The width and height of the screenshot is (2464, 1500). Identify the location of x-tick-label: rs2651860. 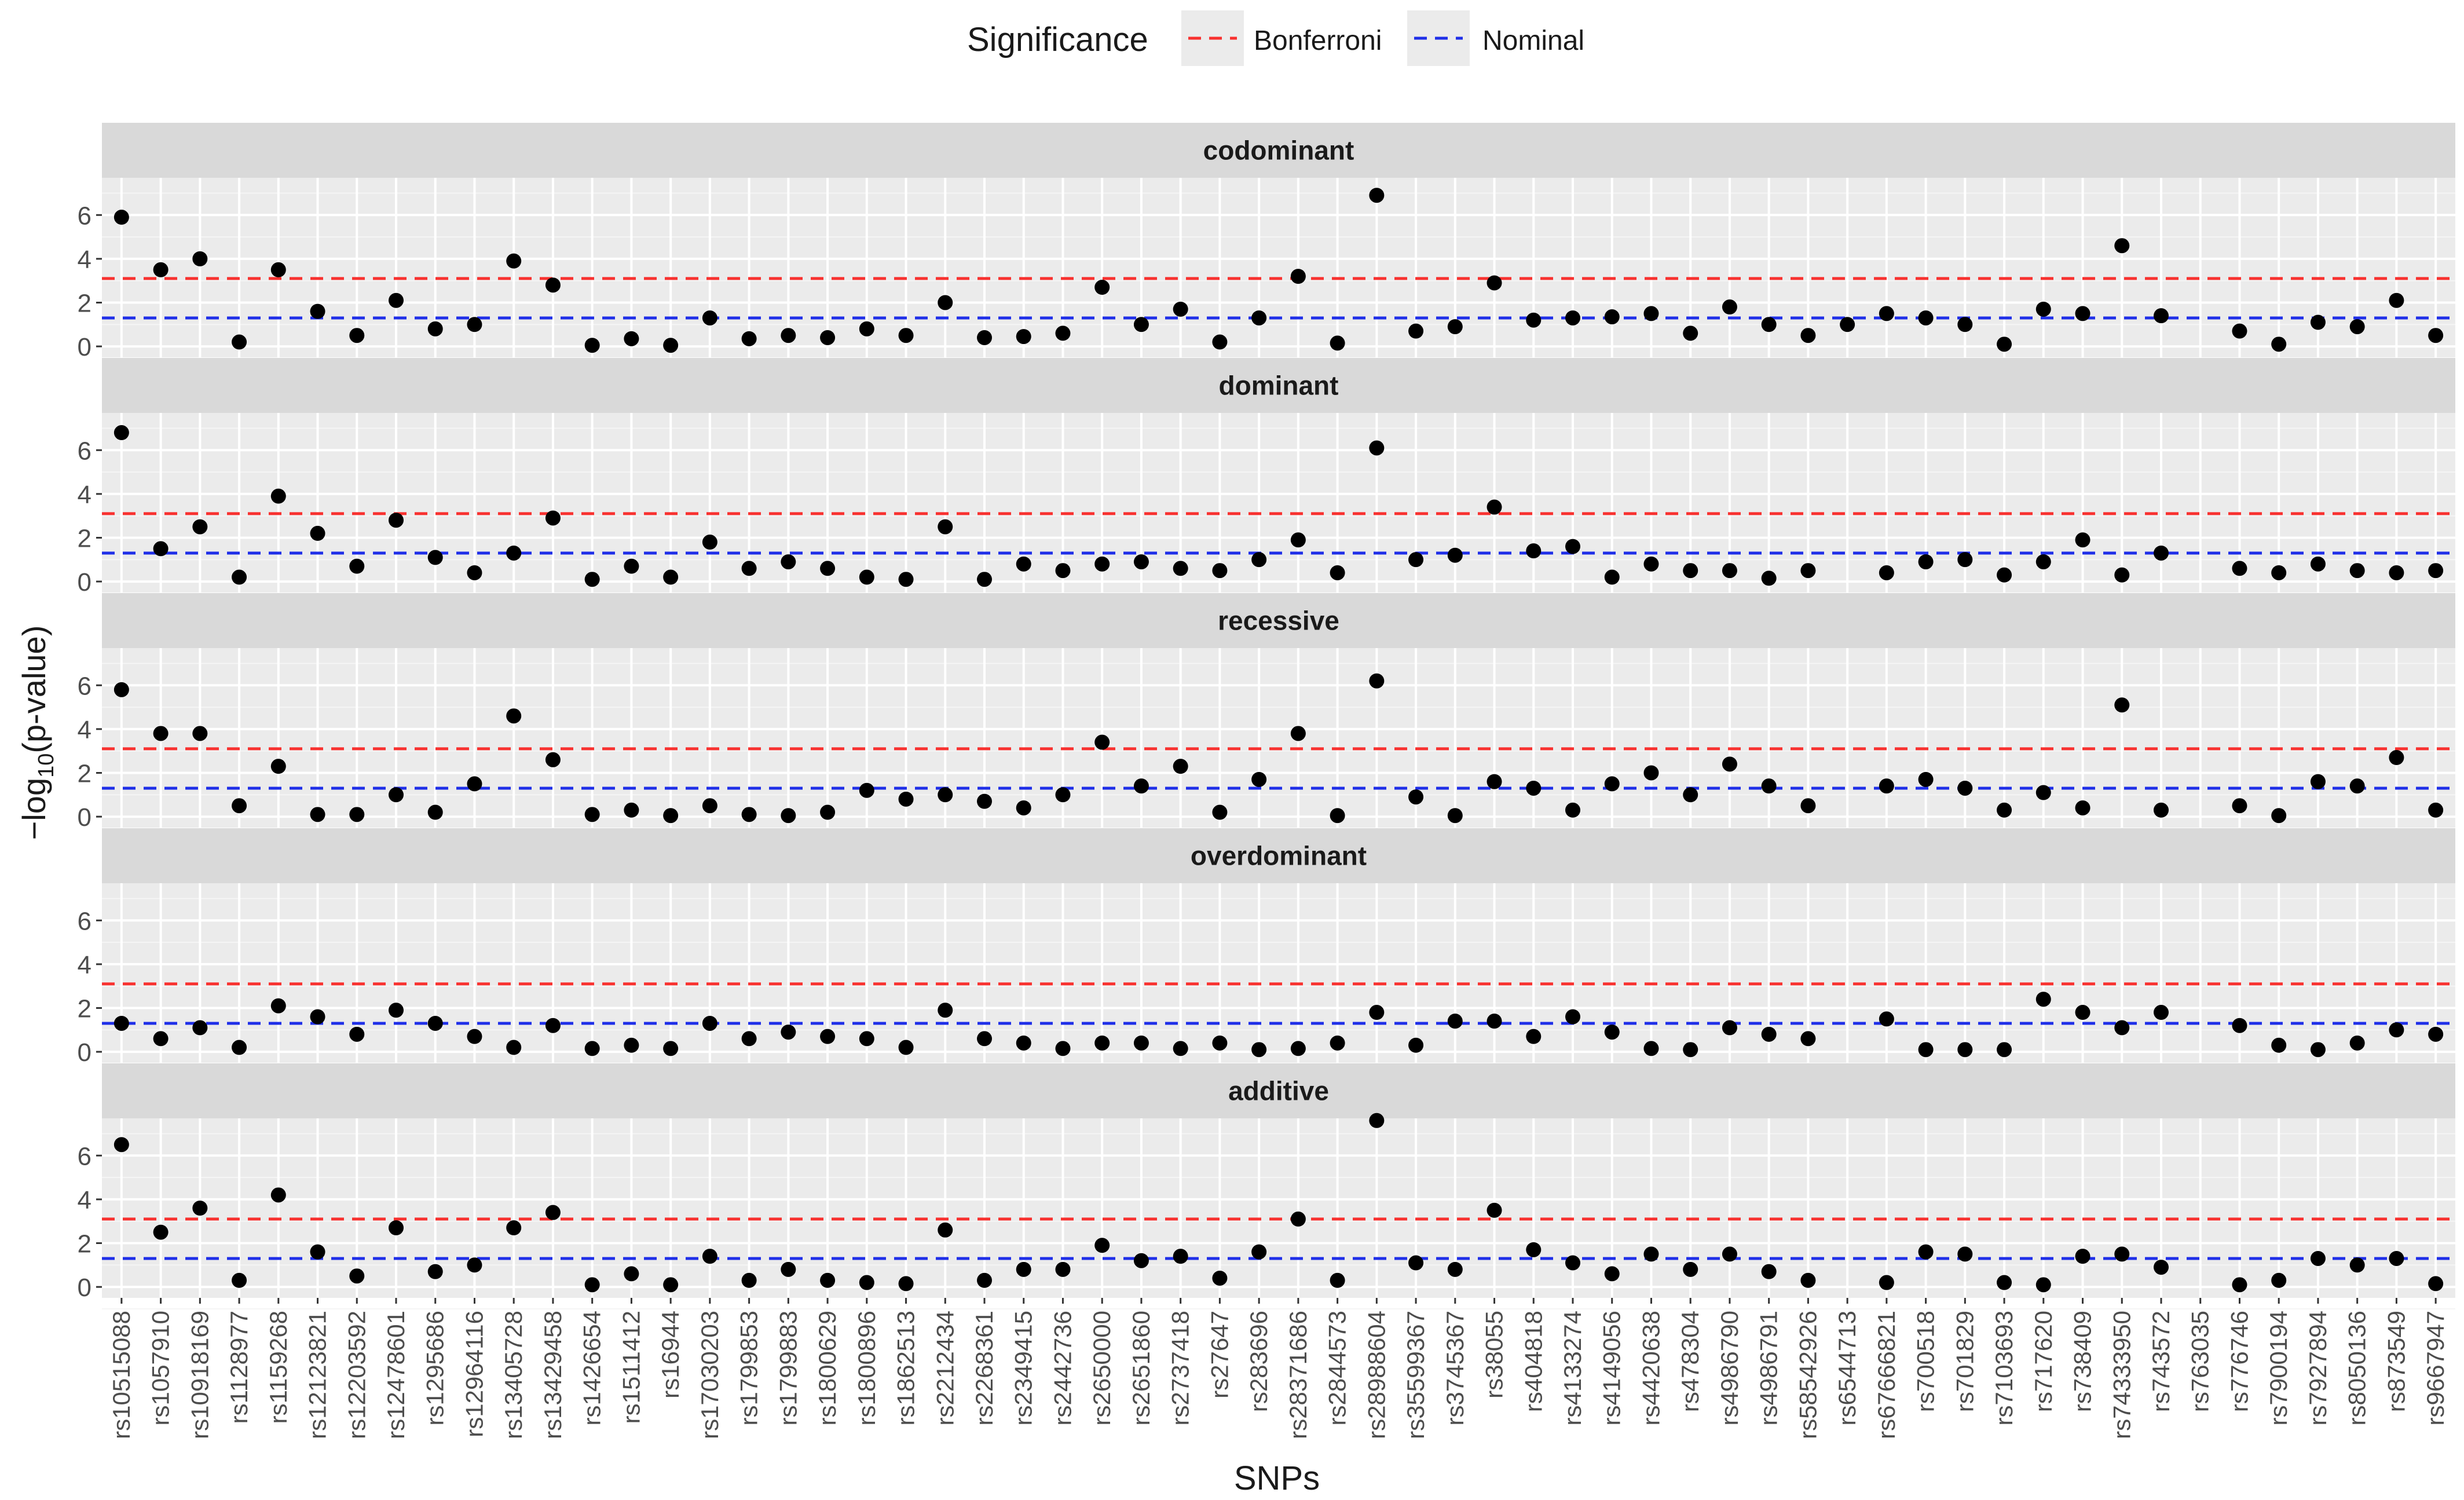
(1141, 1368).